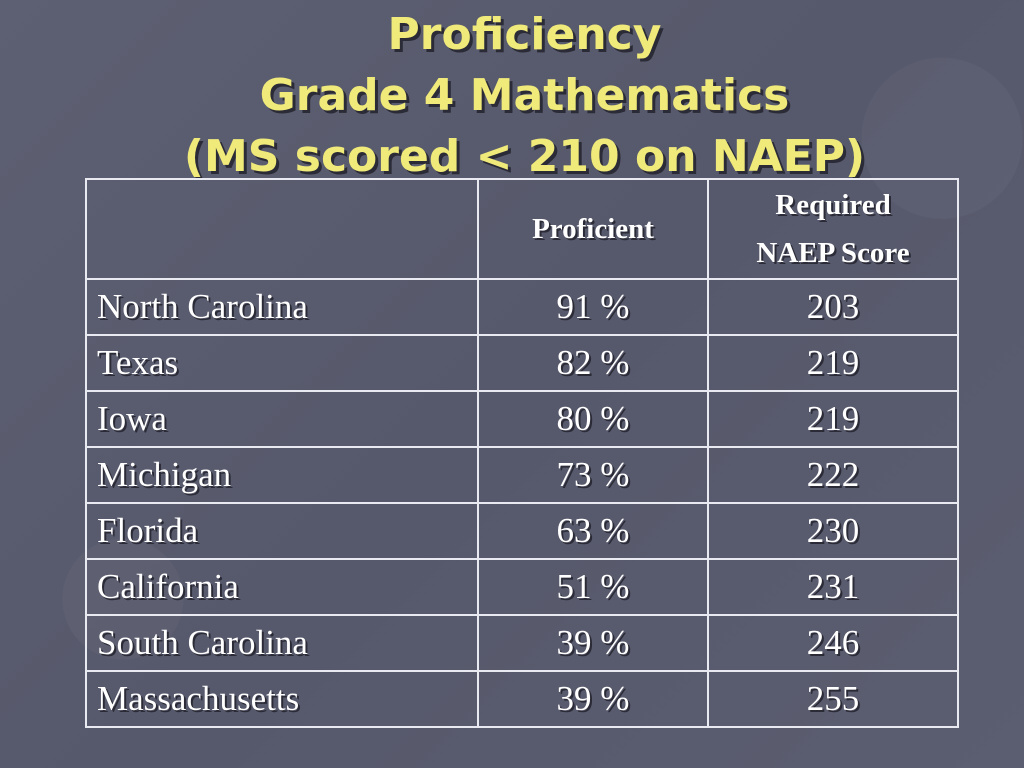  What do you see at coordinates (833, 205) in the screenshot?
I see `header-required-line1: Required` at bounding box center [833, 205].